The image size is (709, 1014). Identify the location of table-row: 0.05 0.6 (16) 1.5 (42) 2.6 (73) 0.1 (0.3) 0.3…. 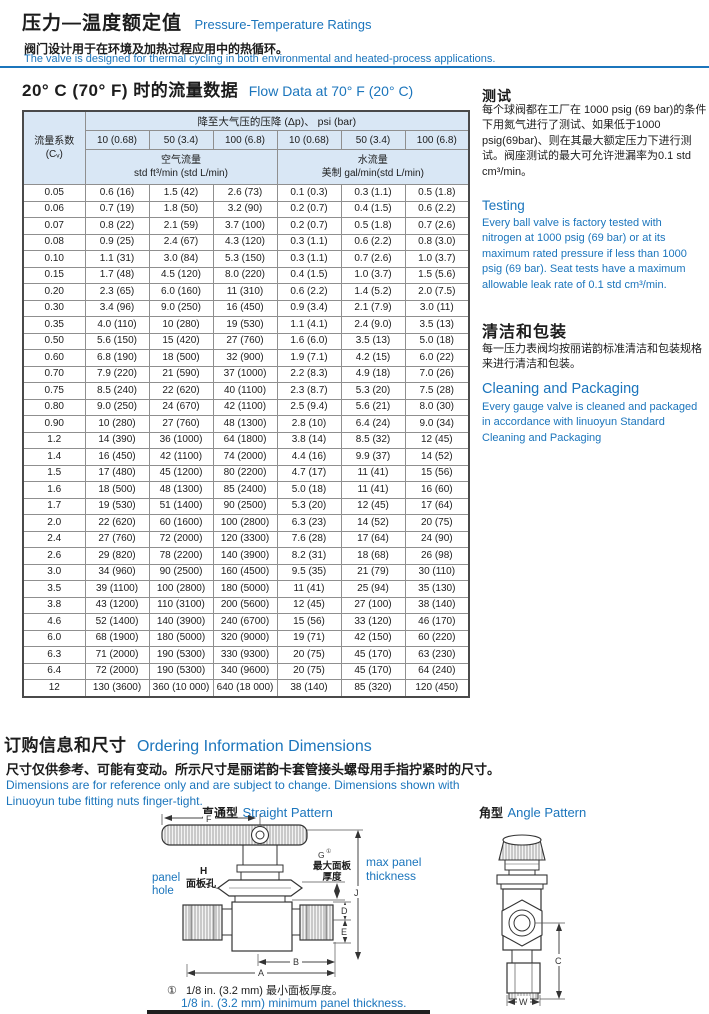
(246, 193).